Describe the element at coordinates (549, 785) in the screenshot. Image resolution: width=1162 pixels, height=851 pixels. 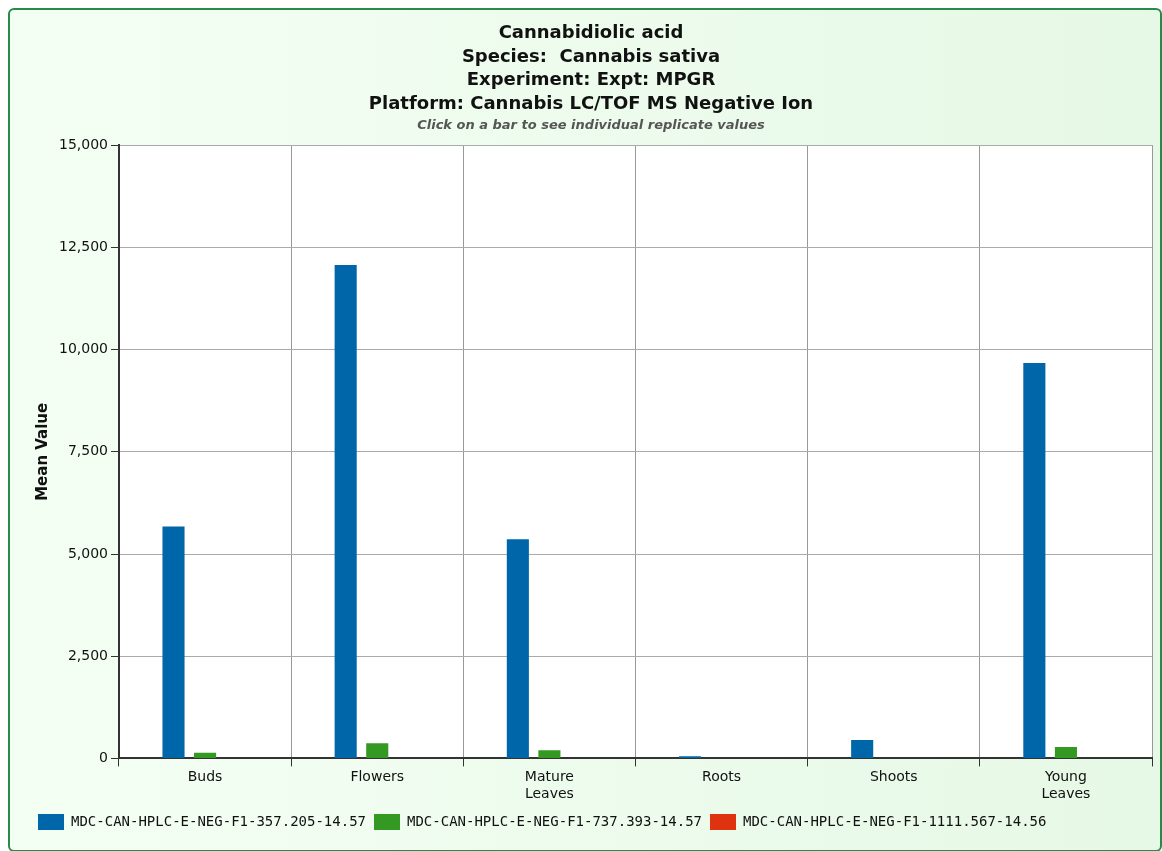
I see `x-tick-label: Mature Leaves` at that location.